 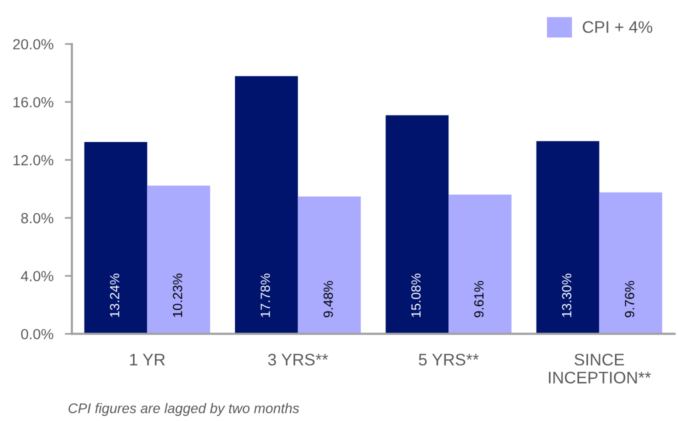 What do you see at coordinates (37, 218) in the screenshot?
I see `y-tick-label: 8.0%` at bounding box center [37, 218].